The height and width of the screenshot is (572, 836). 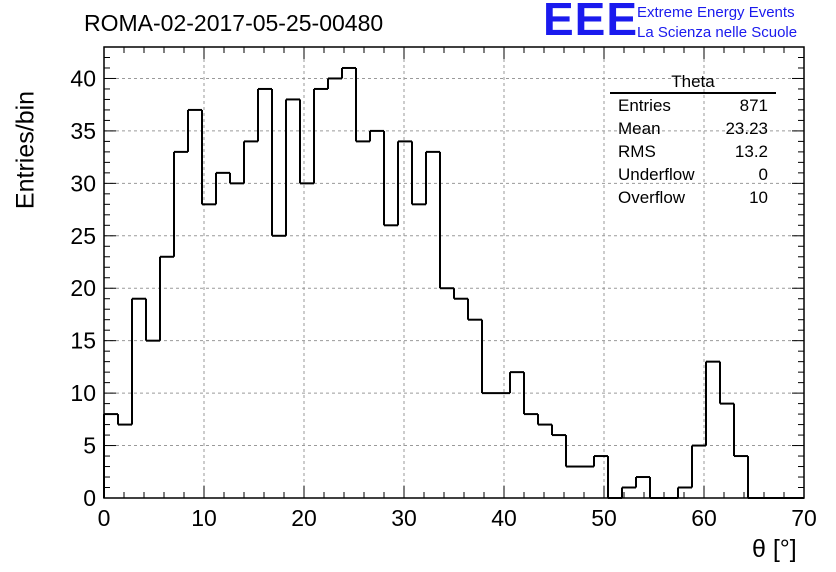 What do you see at coordinates (693, 151) in the screenshot?
I see `stats-row-rms: RMS 13.2` at bounding box center [693, 151].